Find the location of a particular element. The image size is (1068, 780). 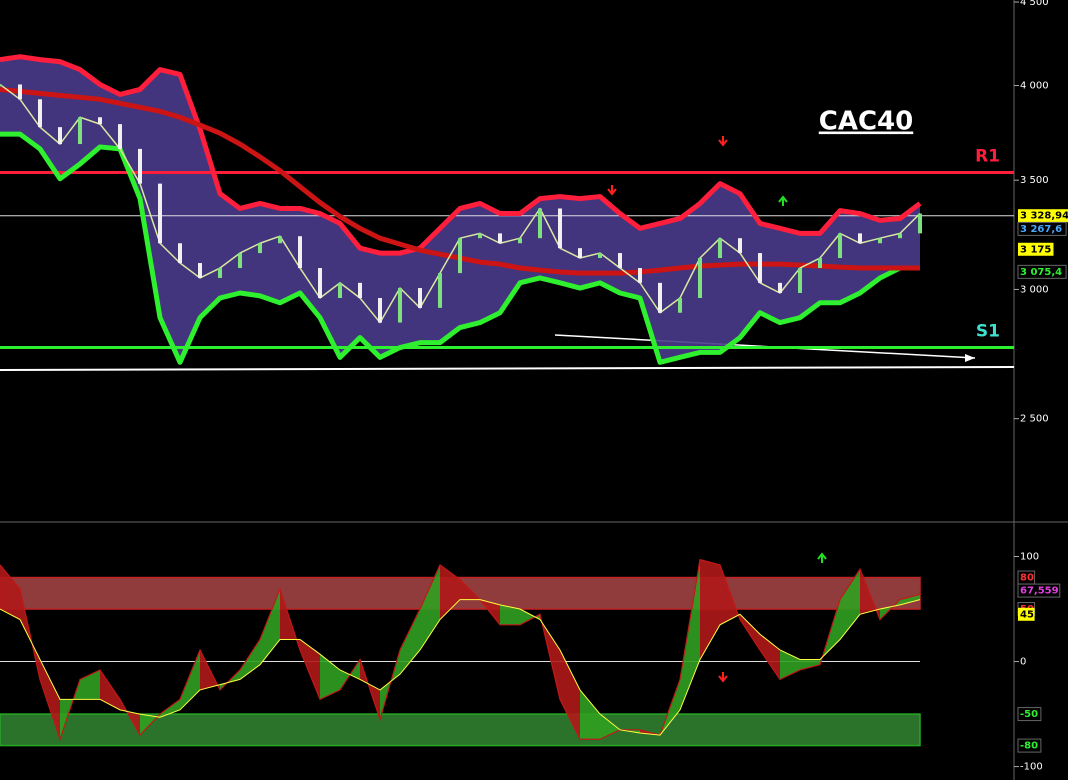

y-tick-label: 3 500 is located at coordinates (1034, 180).